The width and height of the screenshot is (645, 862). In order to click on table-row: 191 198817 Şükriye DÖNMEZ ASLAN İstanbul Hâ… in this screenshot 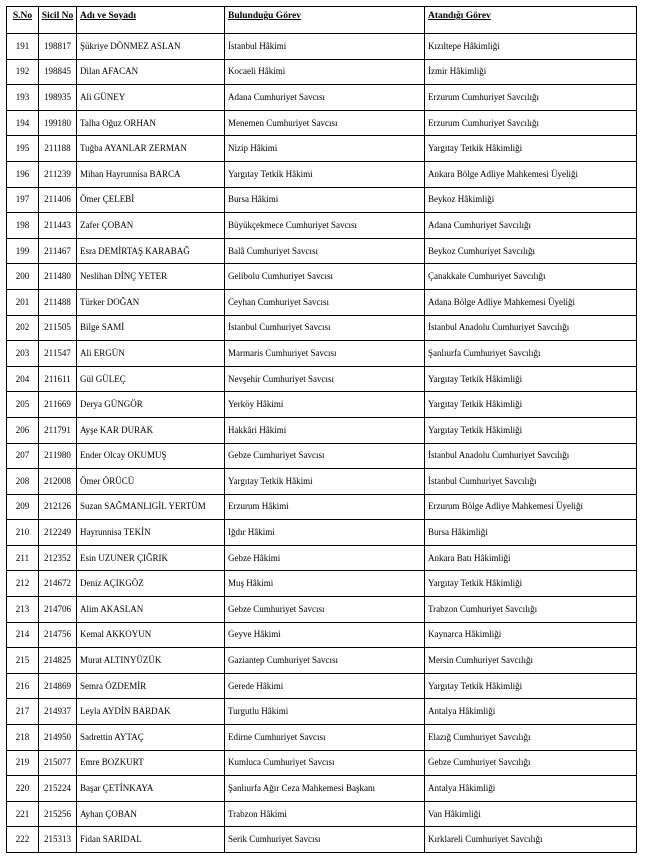, I will do `click(321, 46)`.